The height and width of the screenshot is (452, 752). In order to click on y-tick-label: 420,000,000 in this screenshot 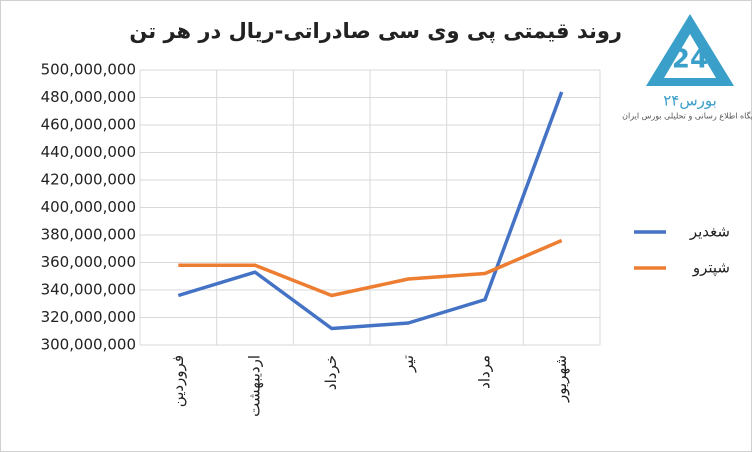, I will do `click(88, 180)`.